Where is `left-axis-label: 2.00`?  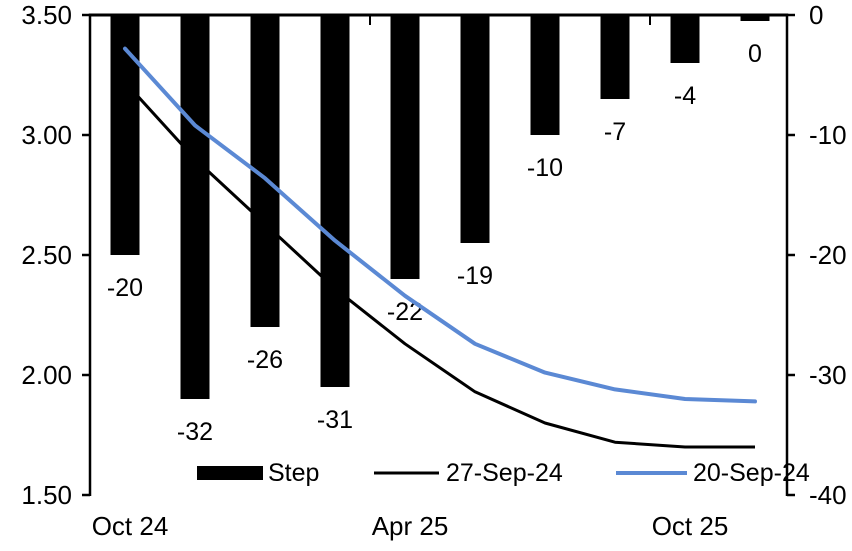
left-axis-label: 2.00 is located at coordinates (46, 375).